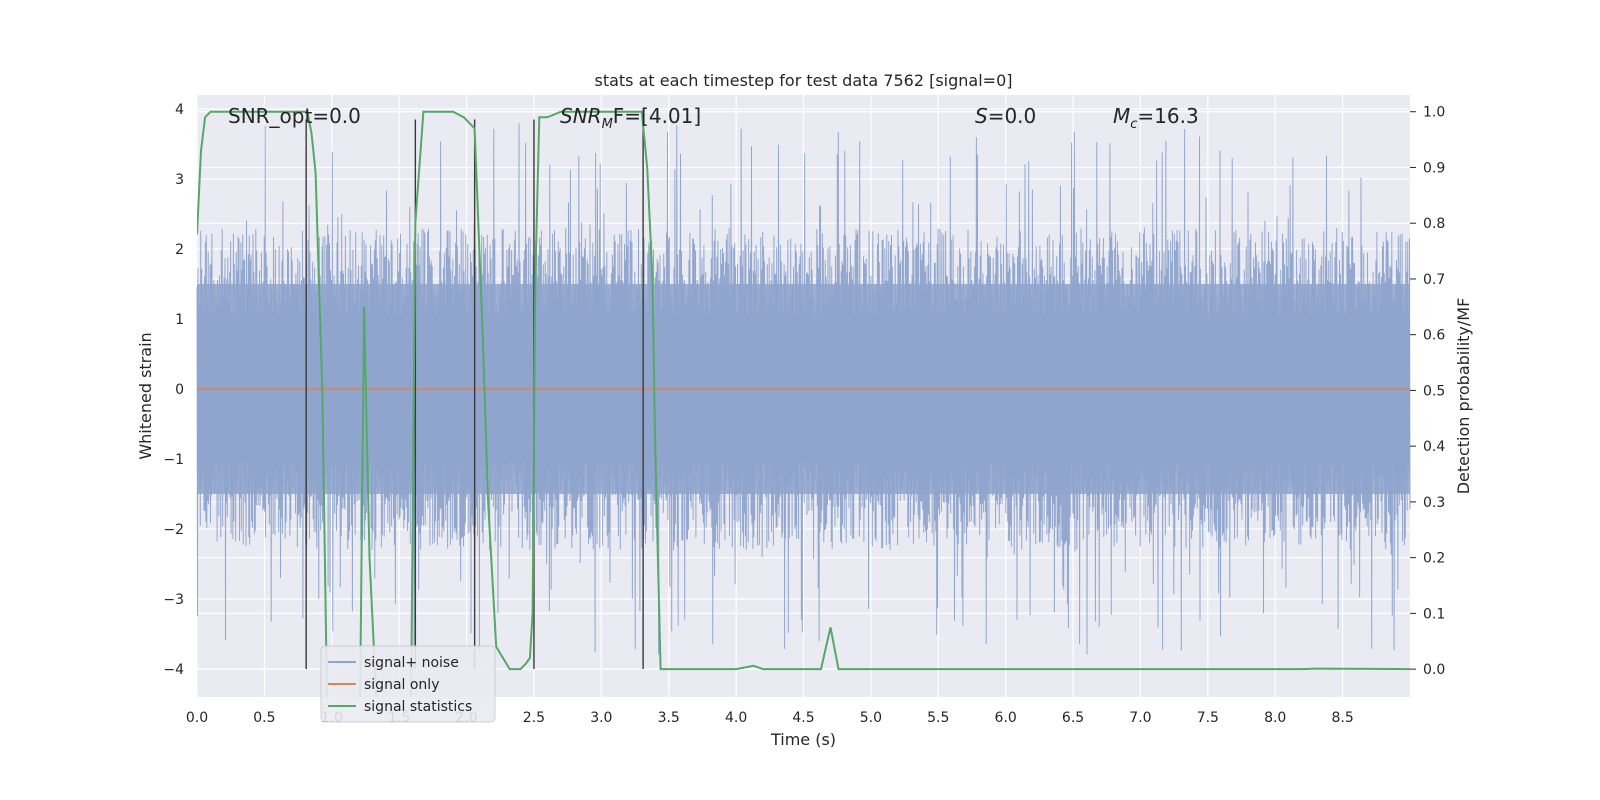  I want to click on x-tick-label: 6.5, so click(1073, 718).